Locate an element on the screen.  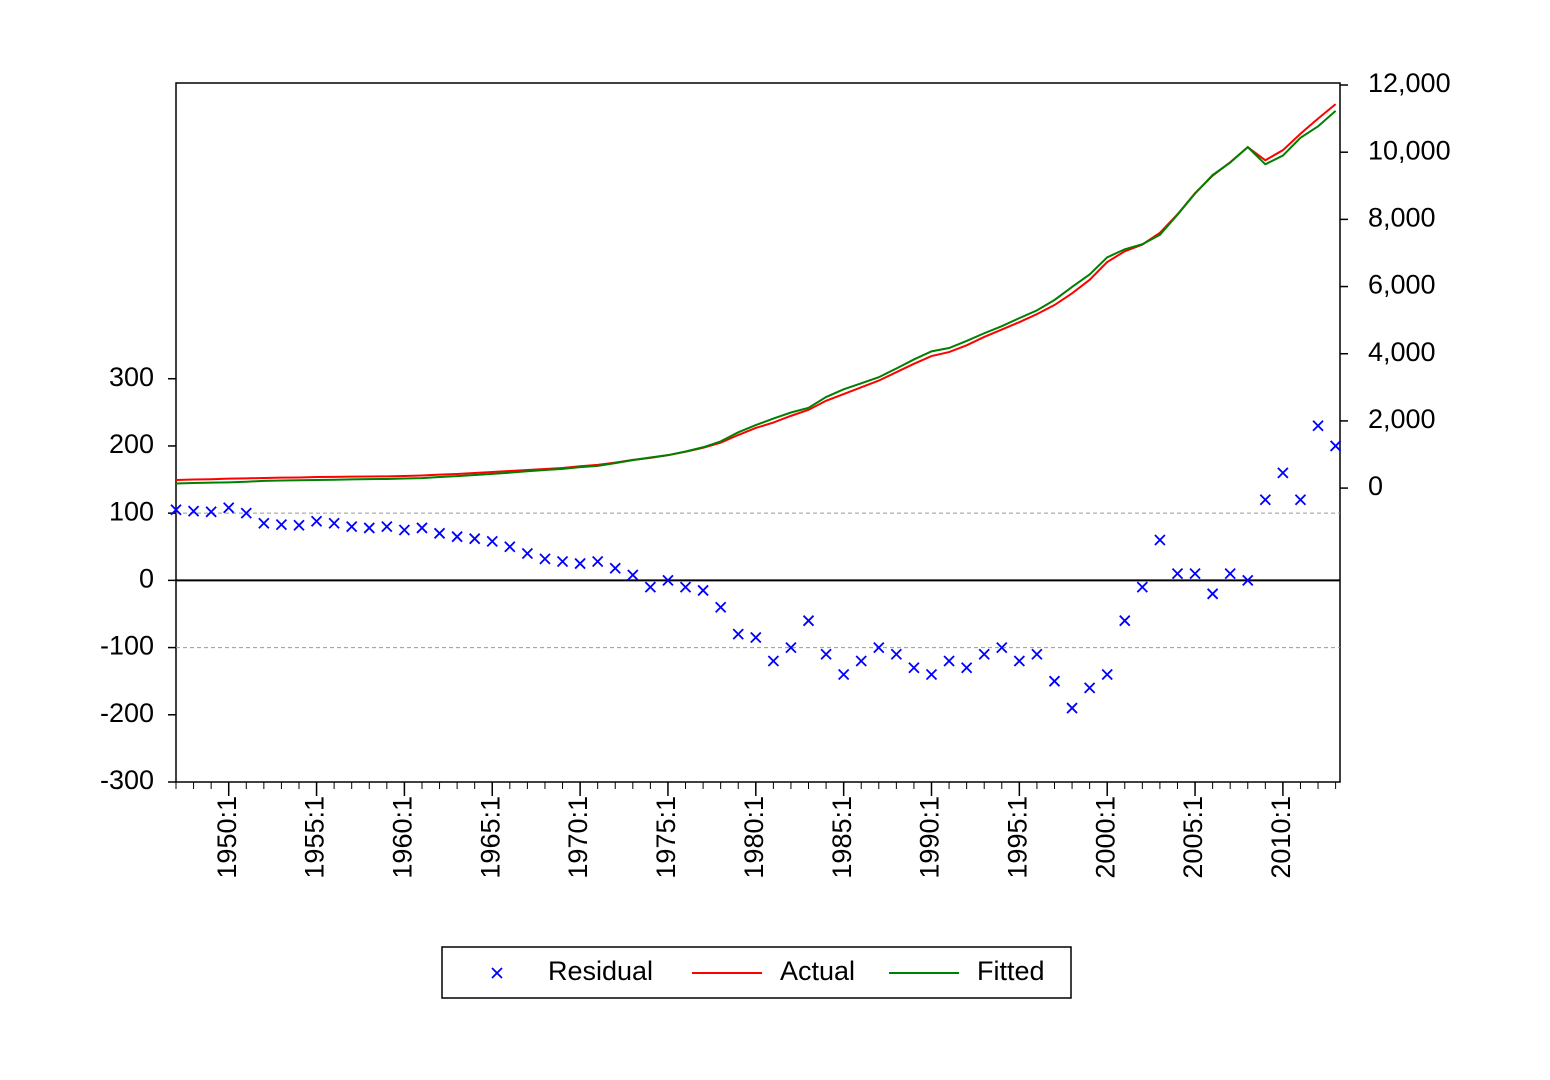
x-tick-label: 1950:1 is located at coordinates (227, 837).